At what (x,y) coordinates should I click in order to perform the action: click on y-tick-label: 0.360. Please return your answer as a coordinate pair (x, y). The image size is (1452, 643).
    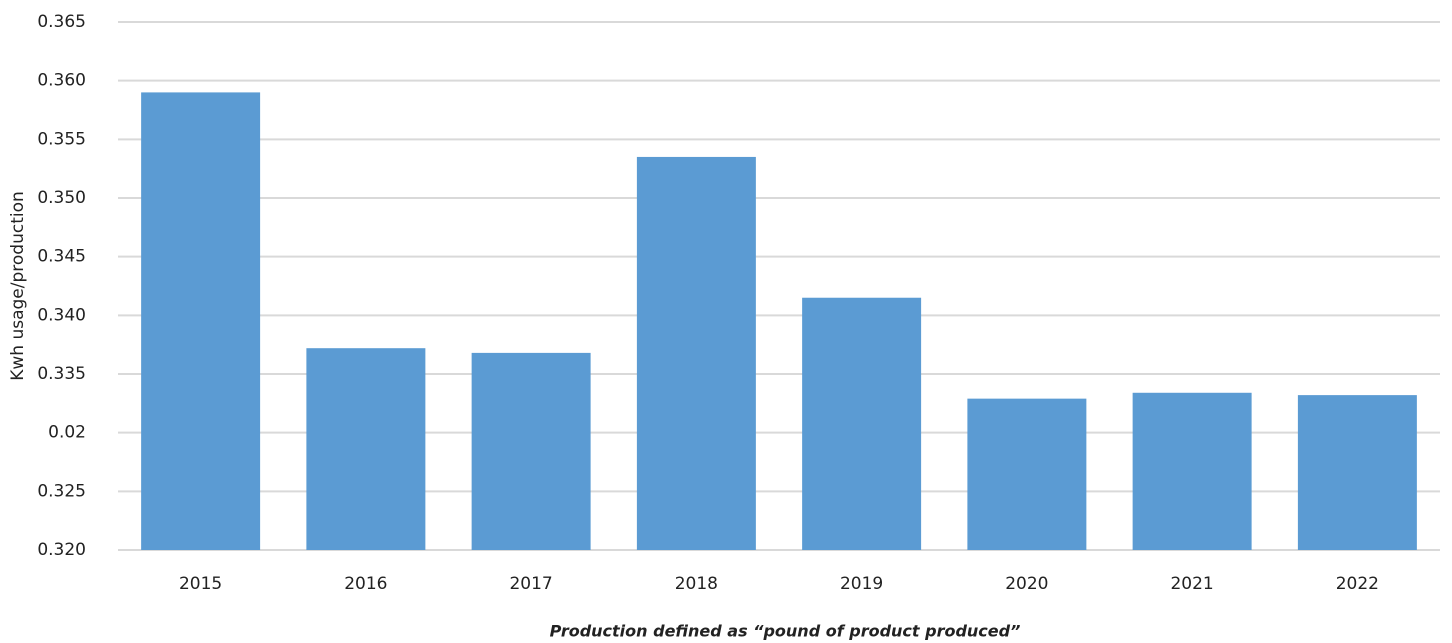
    Looking at the image, I should click on (61, 81).